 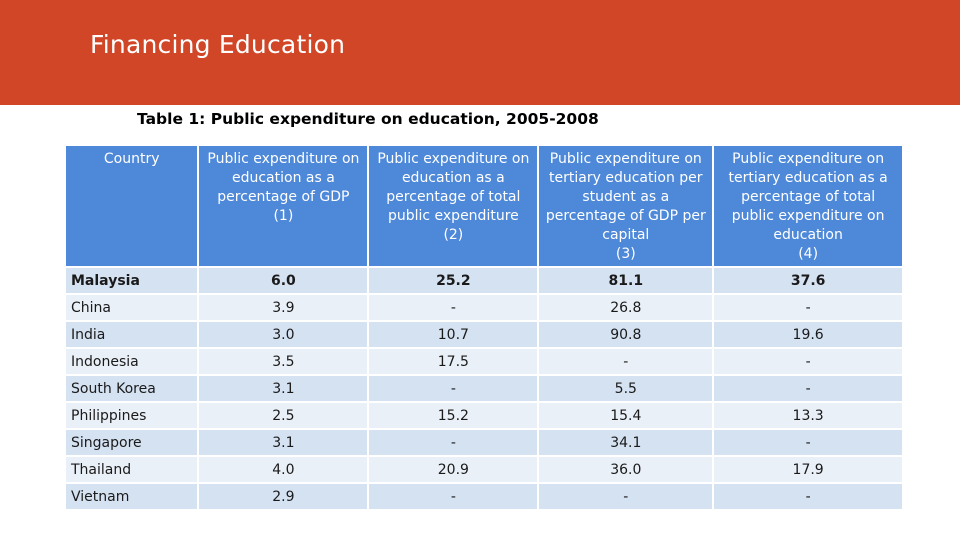 I want to click on value-cell: 3.9, so click(x=283, y=307).